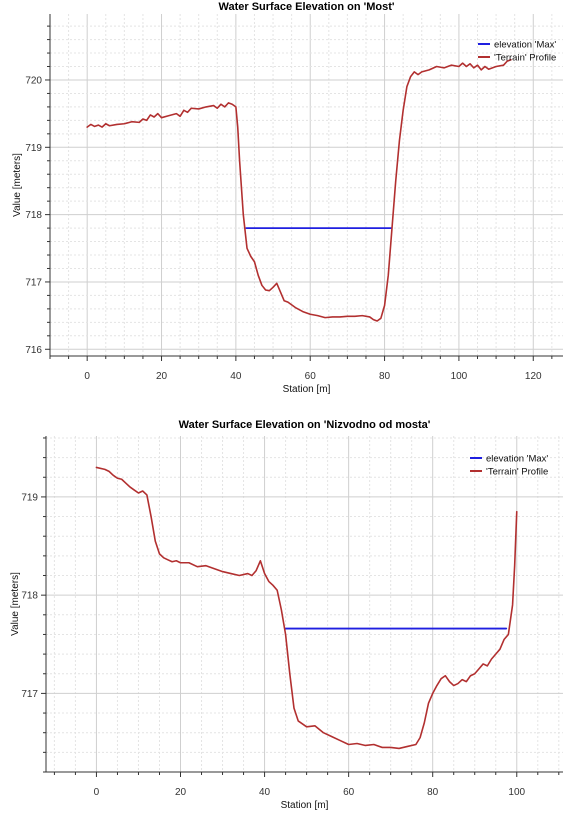 Image resolution: width=564 pixels, height=816 pixels. What do you see at coordinates (307, 7) in the screenshot?
I see `chart-title: Water Surface Elevation on 'Most'` at bounding box center [307, 7].